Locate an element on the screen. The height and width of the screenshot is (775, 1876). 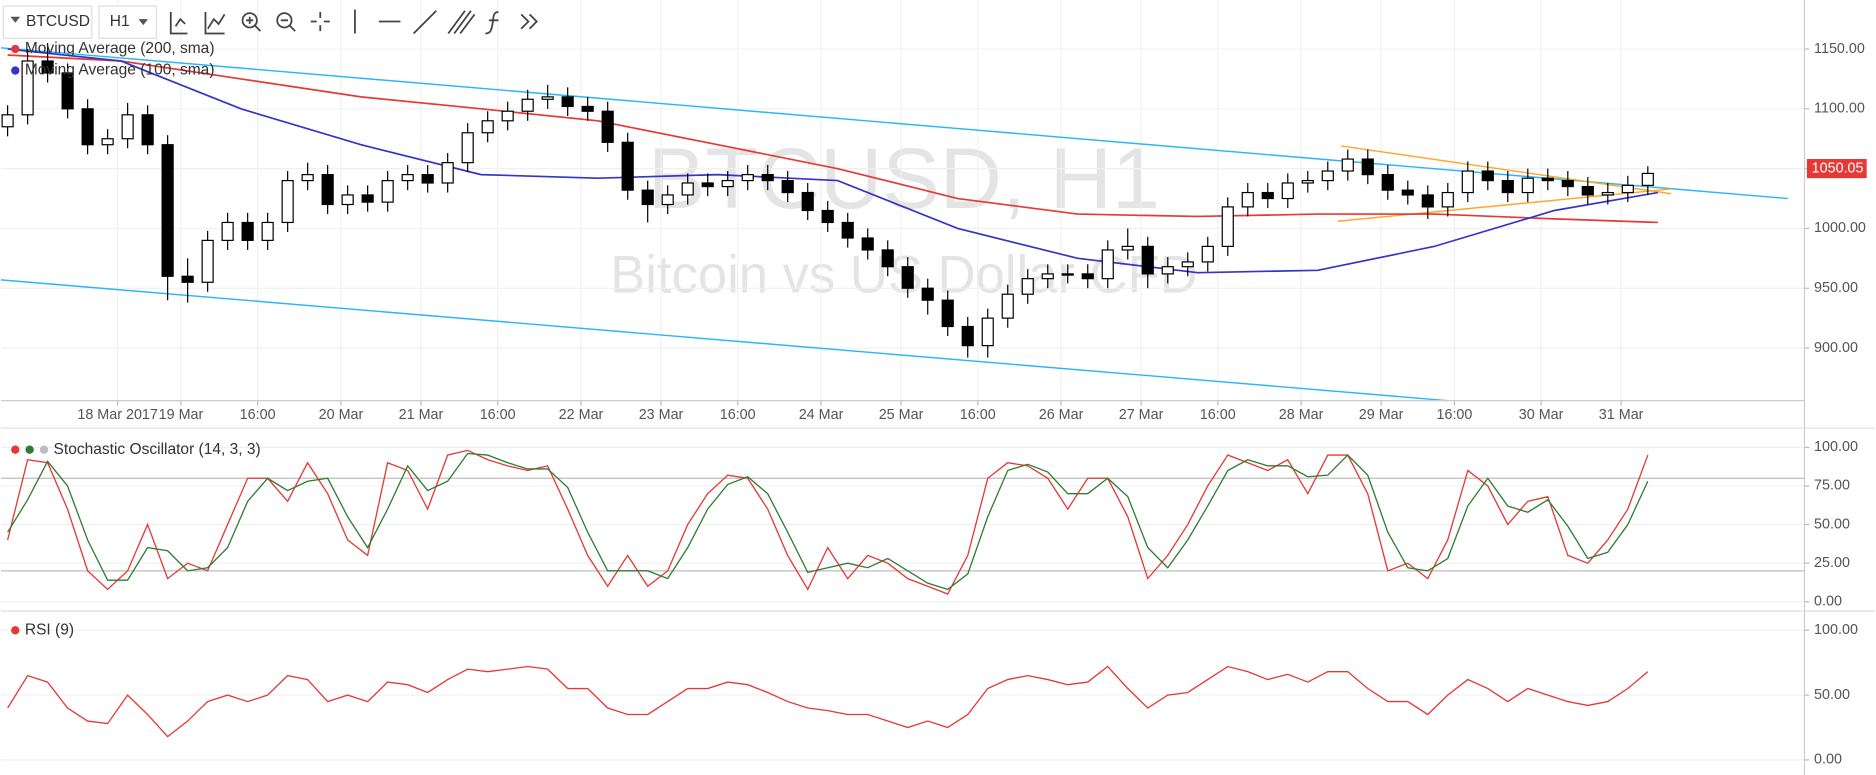
zoom-in-button is located at coordinates (249, 20).